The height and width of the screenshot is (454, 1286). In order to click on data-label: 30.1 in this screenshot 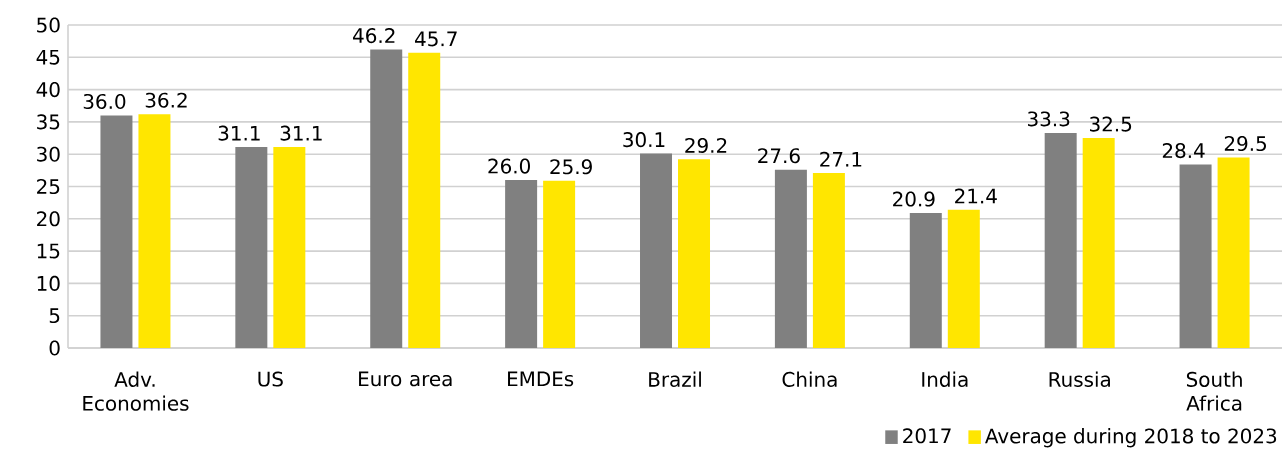, I will do `click(644, 140)`.